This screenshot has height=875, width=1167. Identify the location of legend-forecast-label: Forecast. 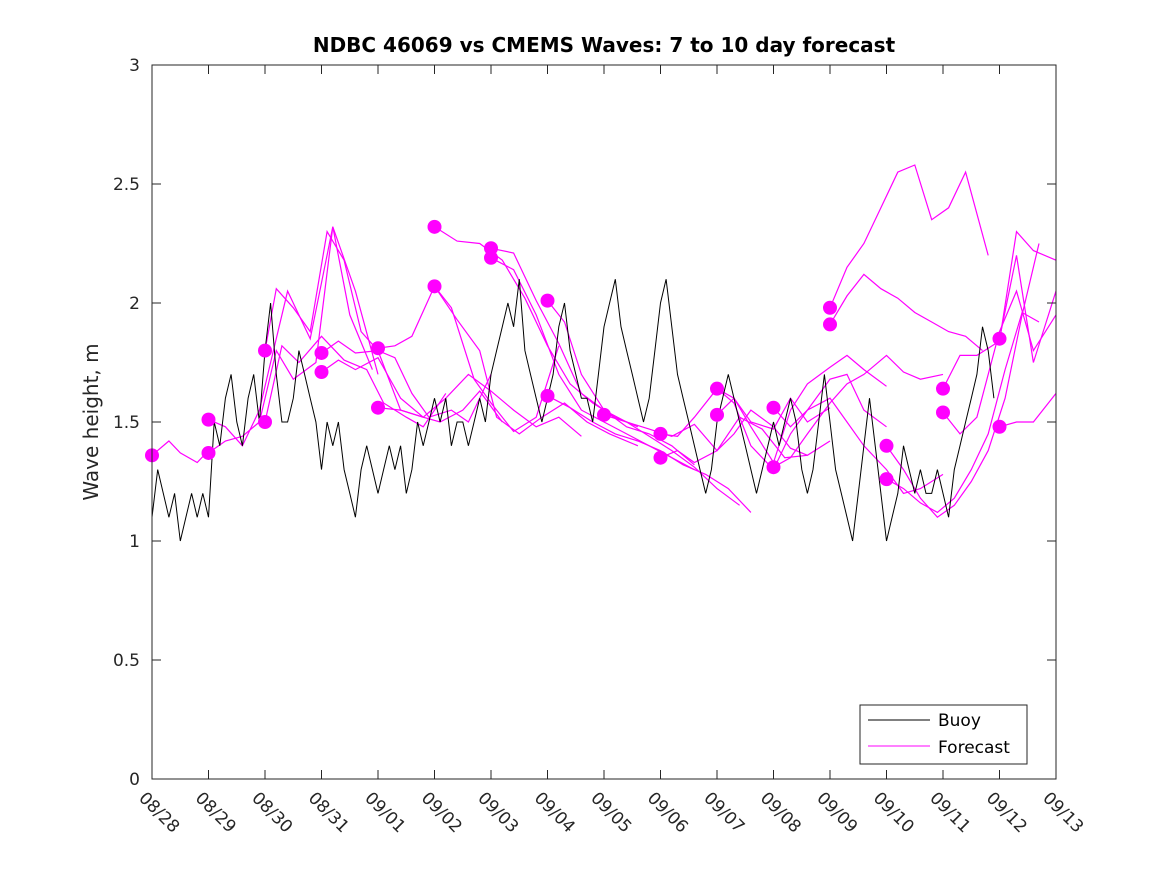
(974, 748).